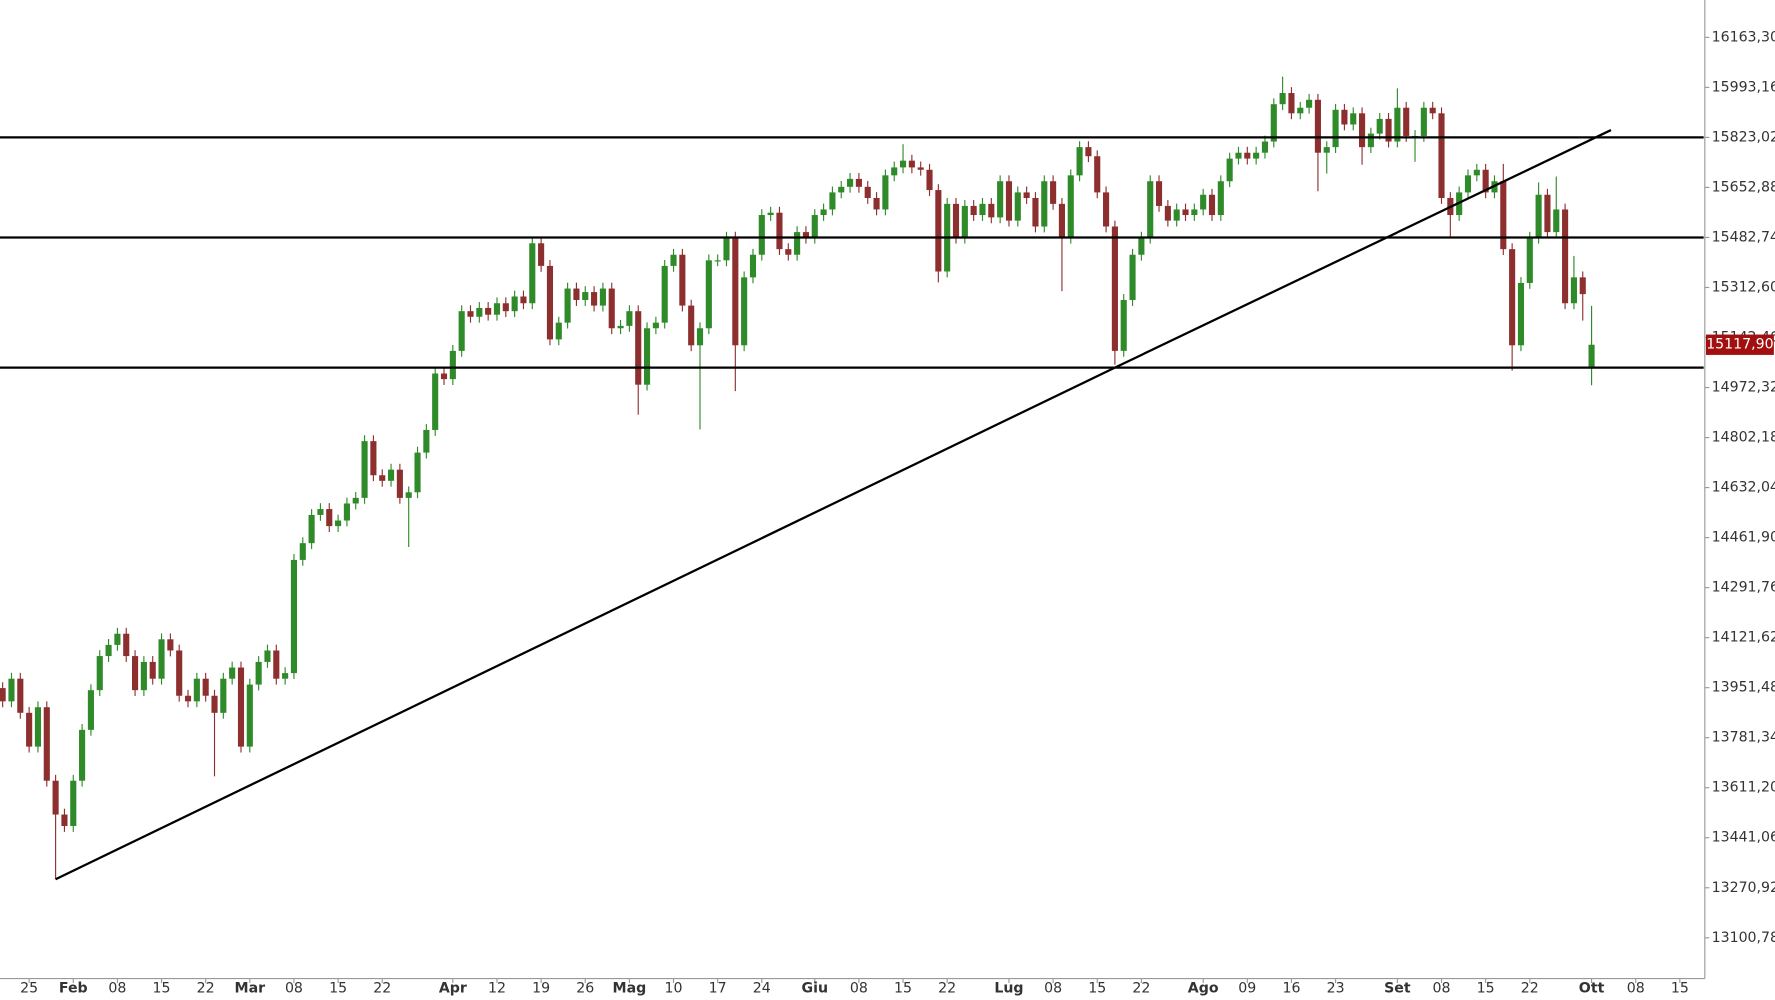 Image resolution: width=1775 pixels, height=1000 pixels. What do you see at coordinates (1743, 388) in the screenshot?
I see `y-tick-label: 14972,32` at bounding box center [1743, 388].